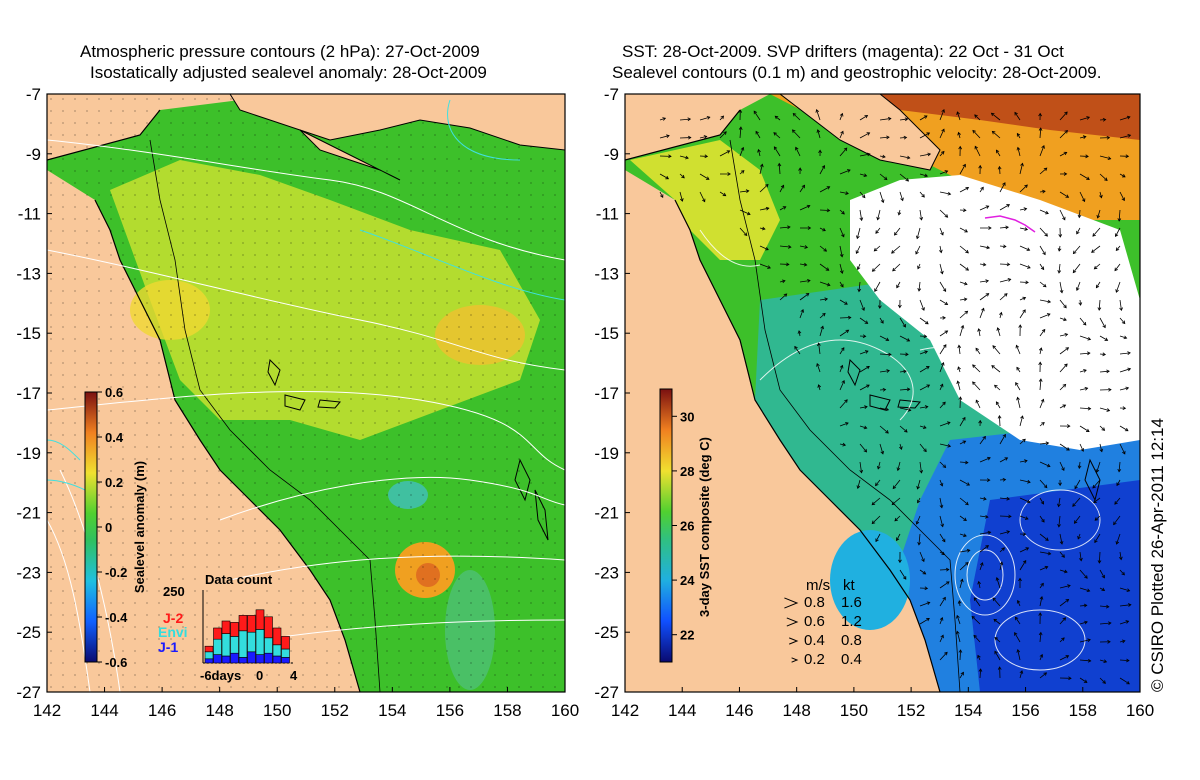 This screenshot has height=780, width=1200. I want to click on right-lon-label: 160, so click(1140, 710).